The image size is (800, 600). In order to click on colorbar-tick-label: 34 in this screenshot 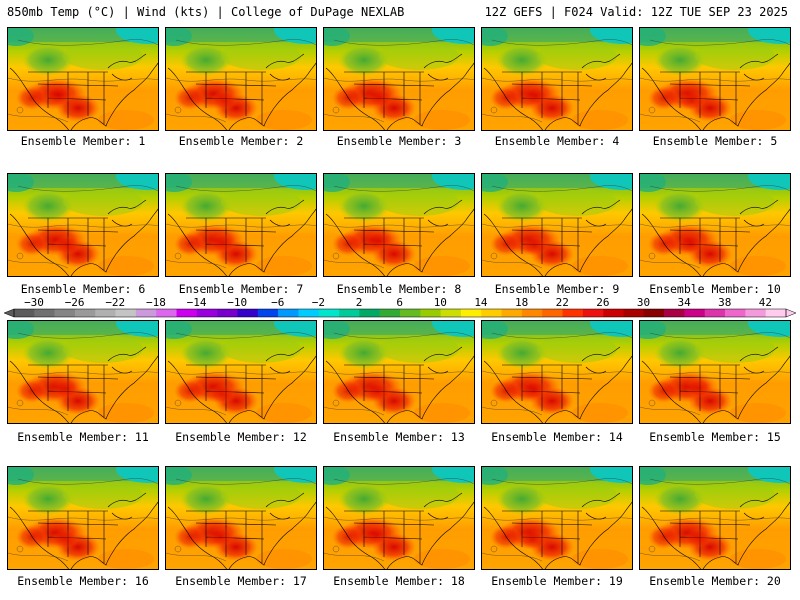, I will do `click(684, 302)`.